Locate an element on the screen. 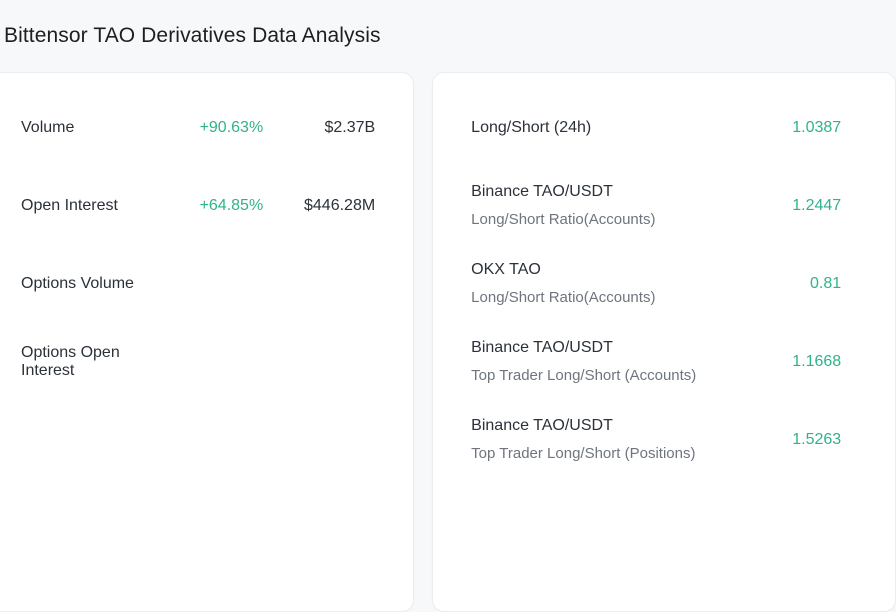 This screenshot has height=612, width=896. page-header: Bittensor TAO Derivatives Data Analysis is located at coordinates (448, 36).